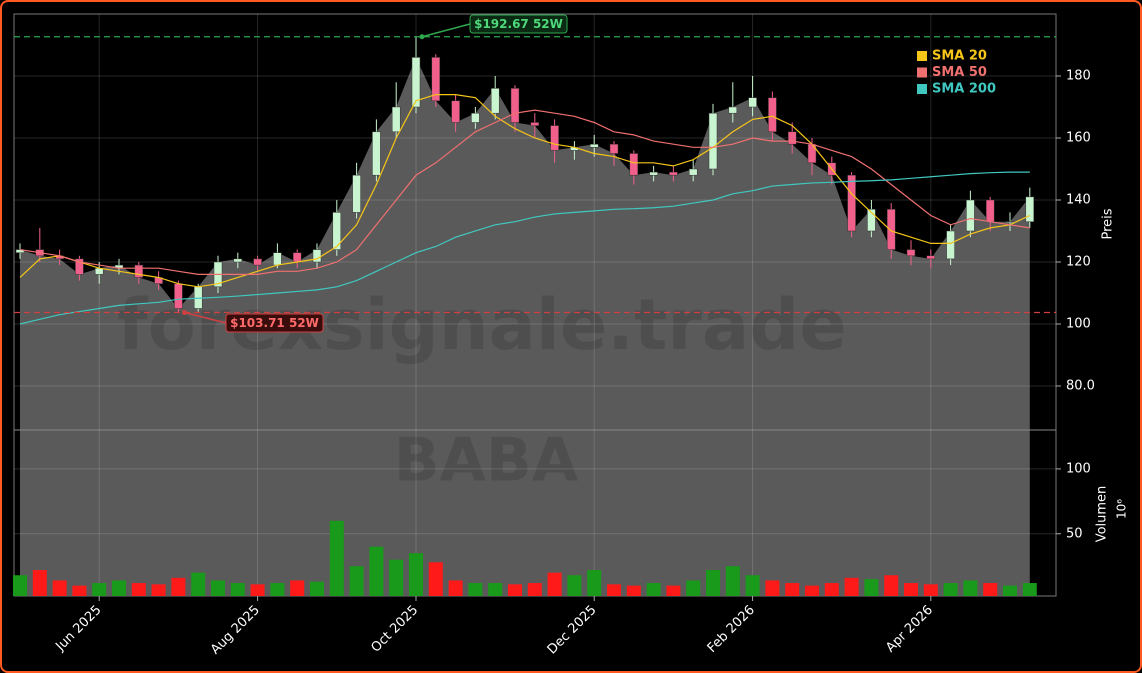 This screenshot has height=673, width=1142. Describe the element at coordinates (1078, 199) in the screenshot. I see `y-tick-label: 140` at that location.